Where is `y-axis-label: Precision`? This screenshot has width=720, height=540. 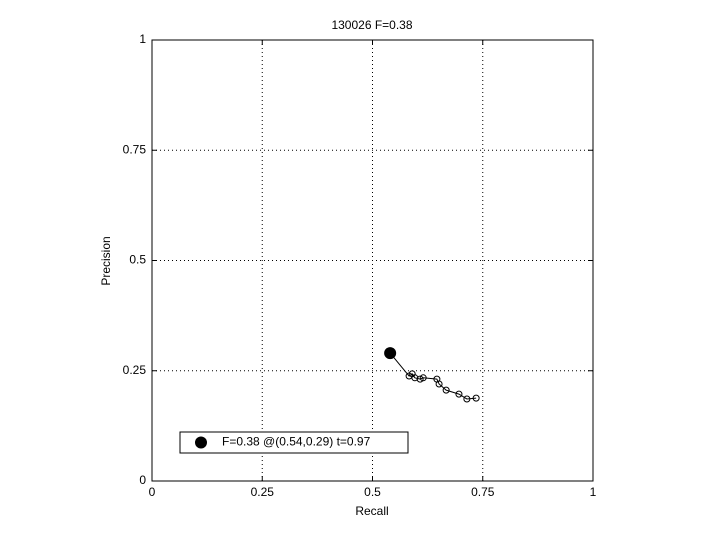
y-axis-label: Precision is located at coordinates (106, 260).